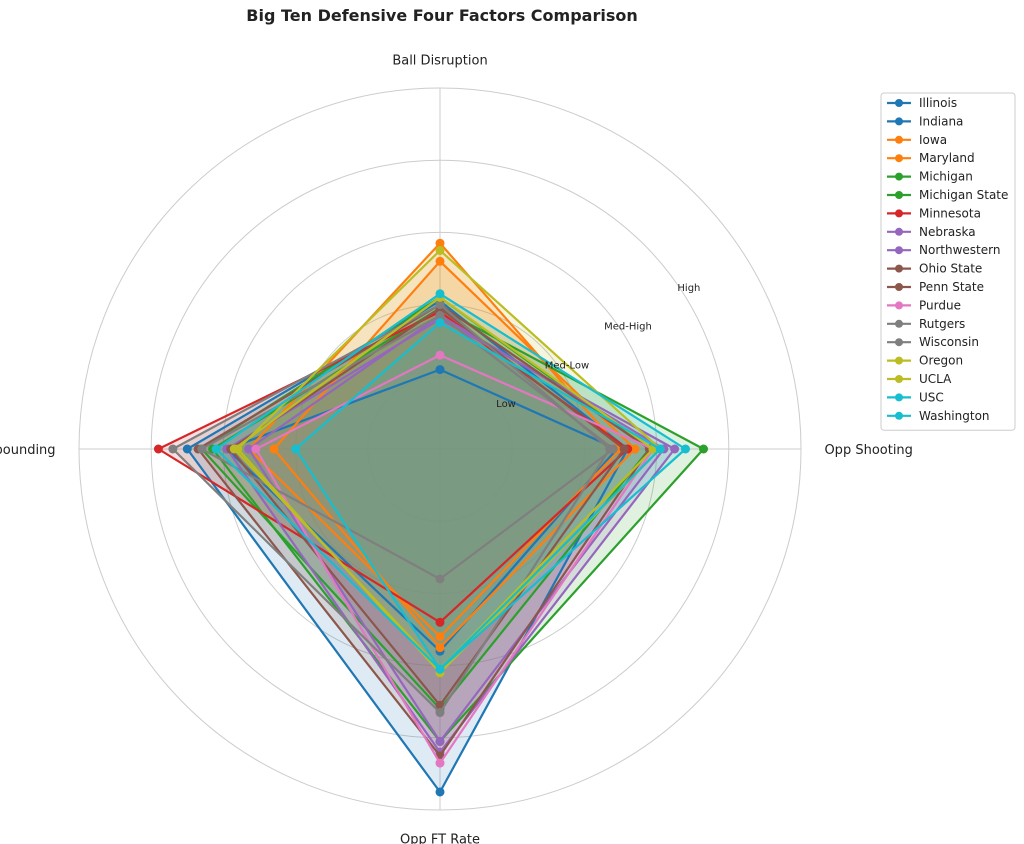  What do you see at coordinates (933, 140) in the screenshot?
I see `legend-label: Iowa` at bounding box center [933, 140].